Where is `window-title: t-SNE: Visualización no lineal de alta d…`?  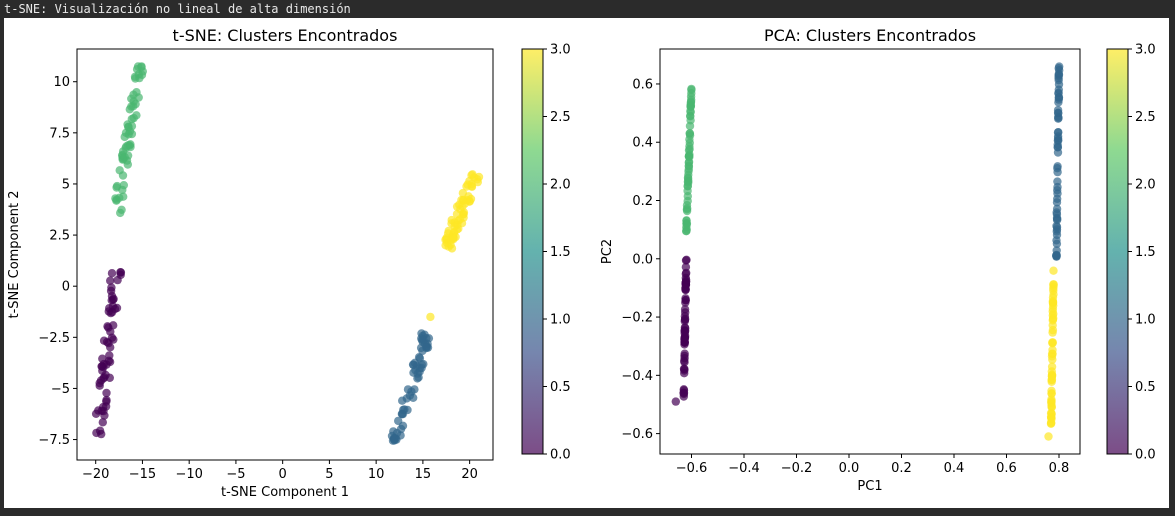 window-title: t-SNE: Visualización no lineal de alta d… is located at coordinates (587, 9).